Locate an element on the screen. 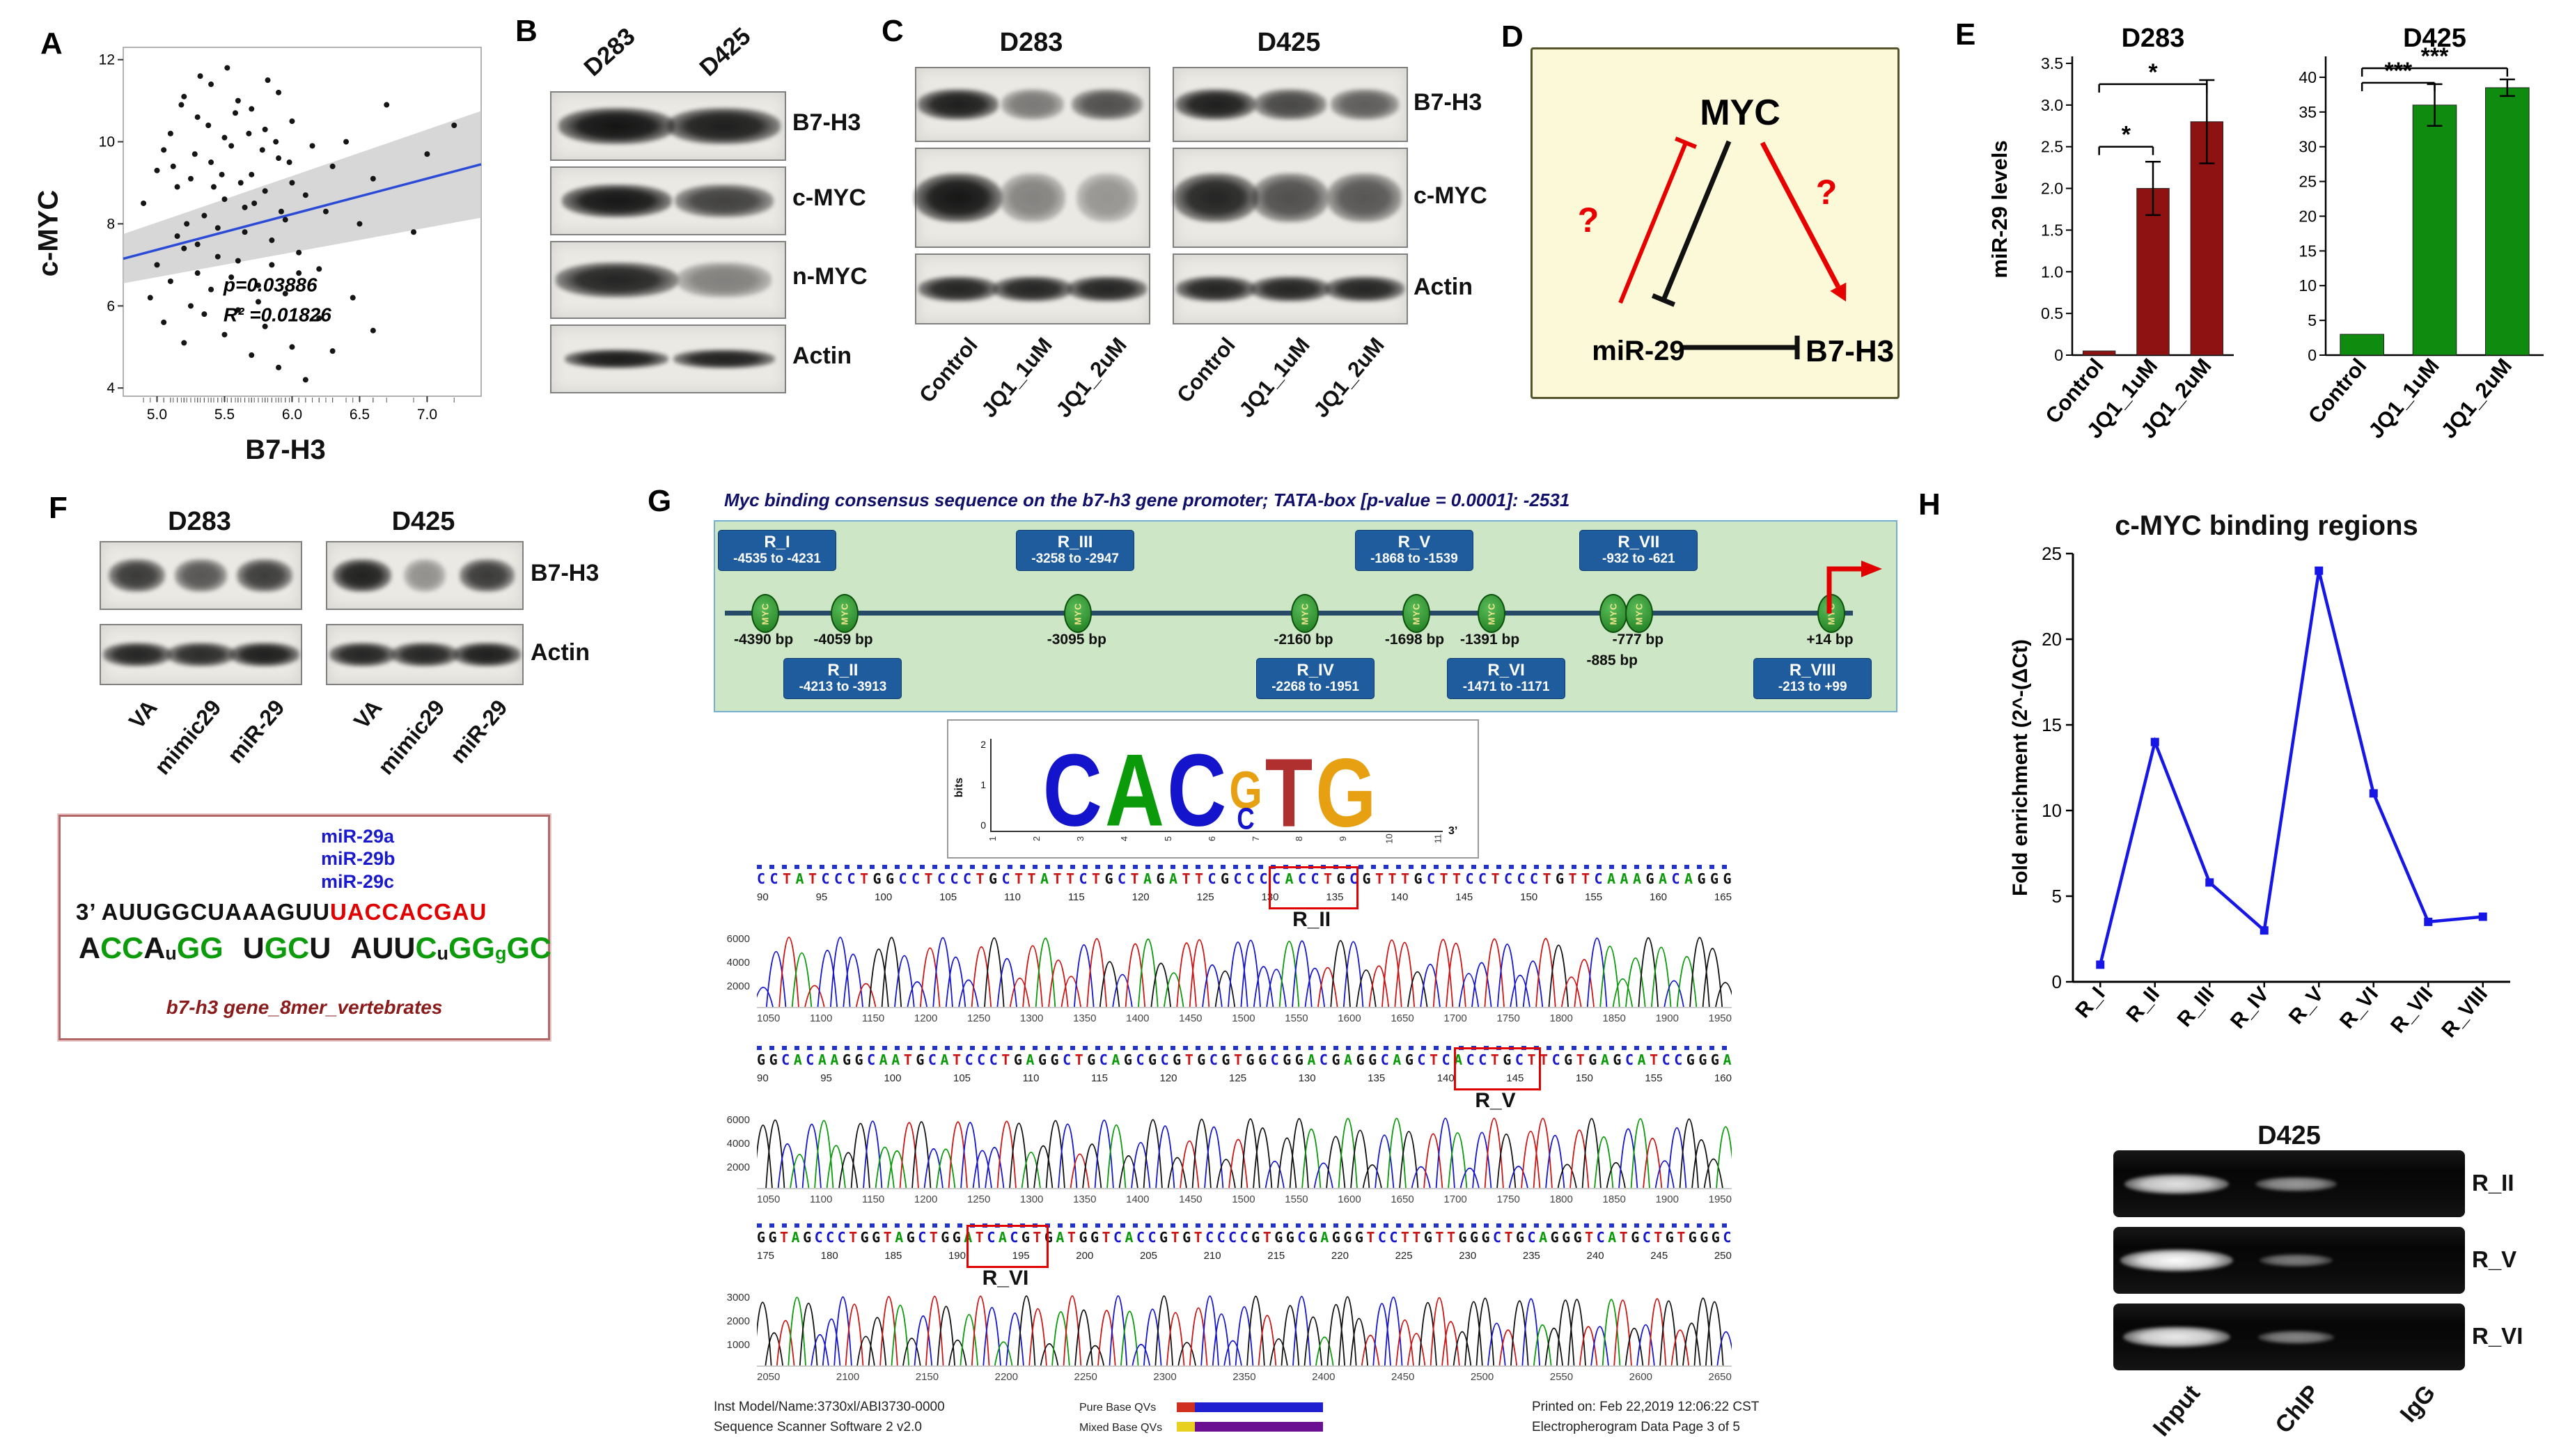 This screenshot has width=2568, height=1456. svg-text: 15 is located at coordinates (2308, 251).